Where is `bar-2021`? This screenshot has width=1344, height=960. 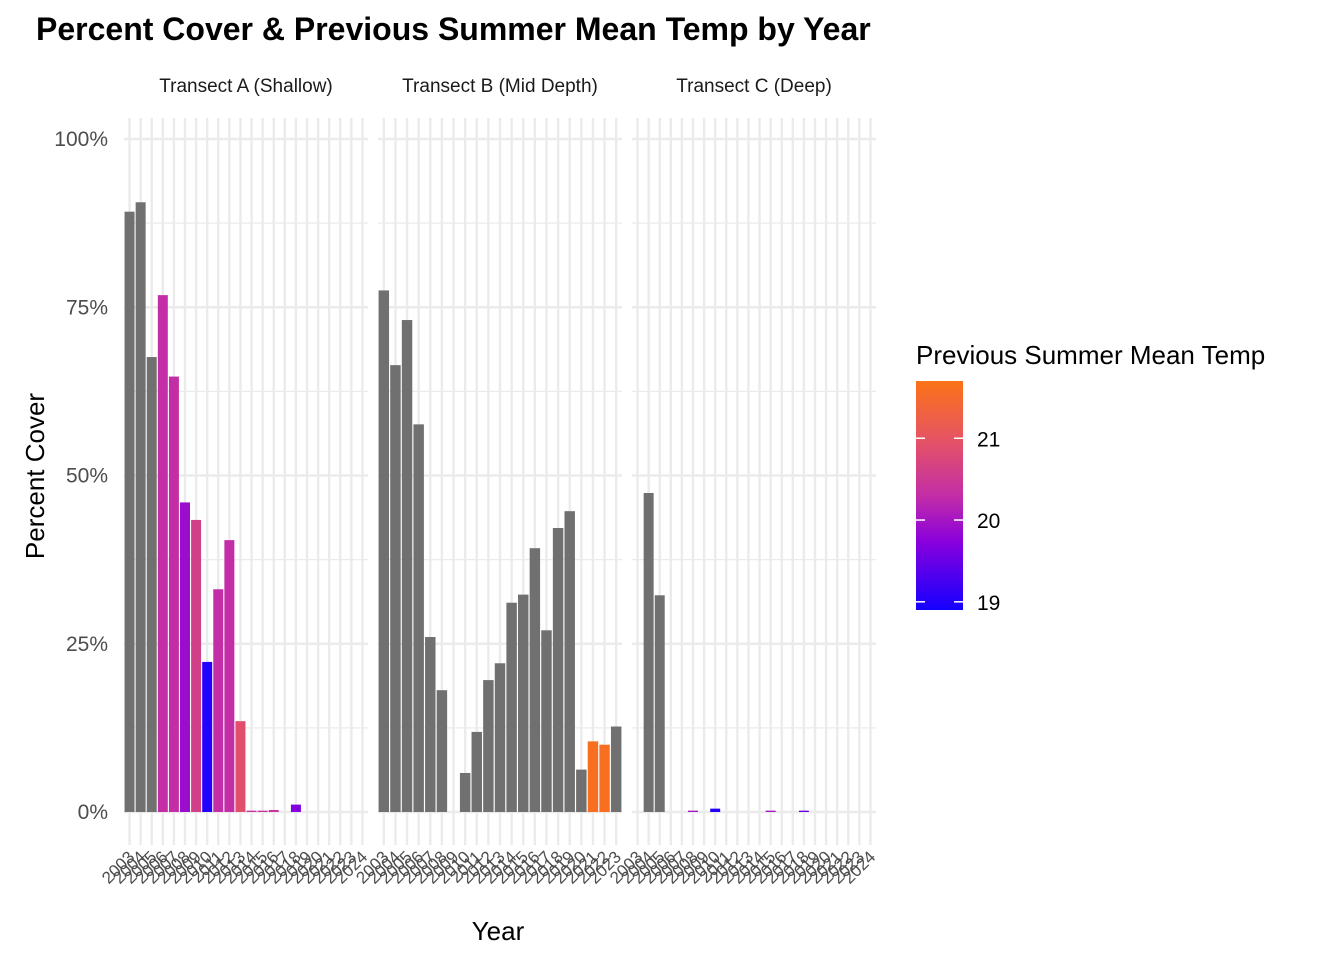 bar-2021 is located at coordinates (593, 776).